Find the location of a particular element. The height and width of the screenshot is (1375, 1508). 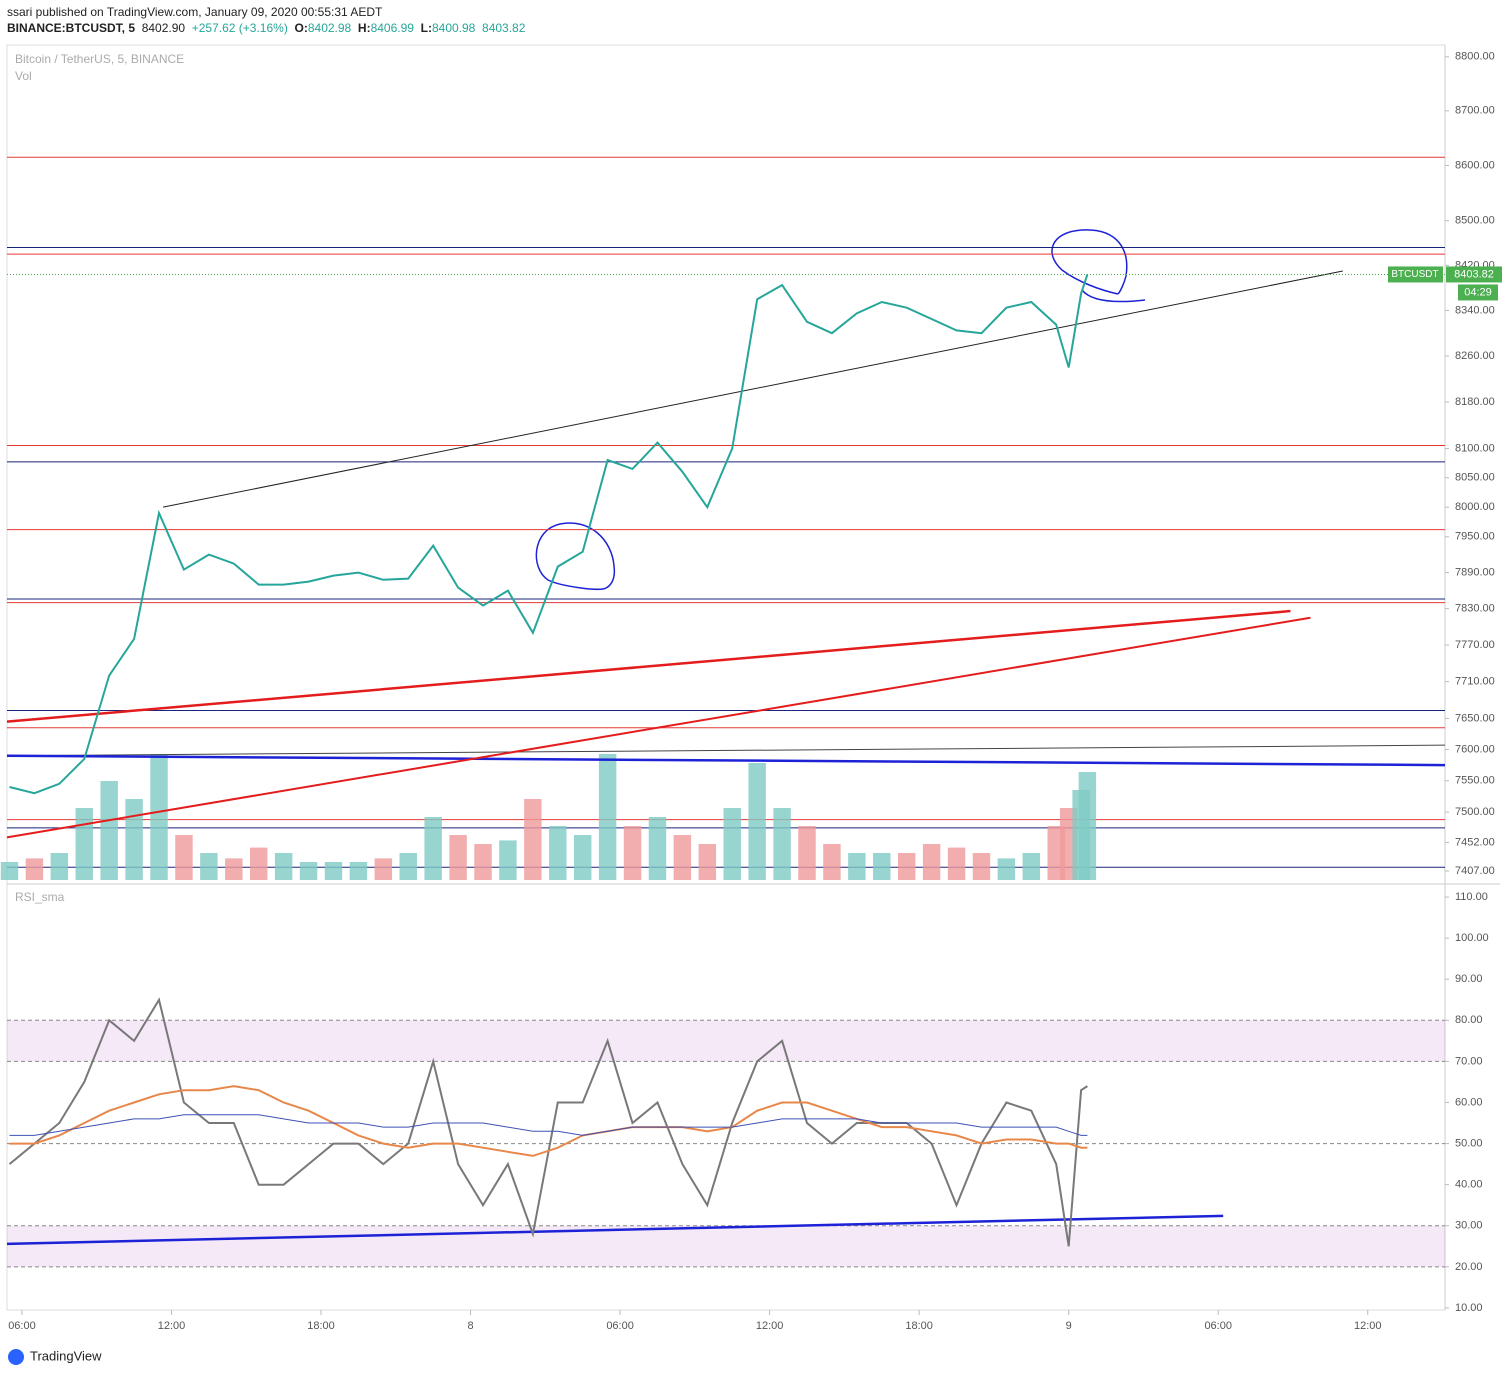

legend-vol: Vol is located at coordinates (23, 76).